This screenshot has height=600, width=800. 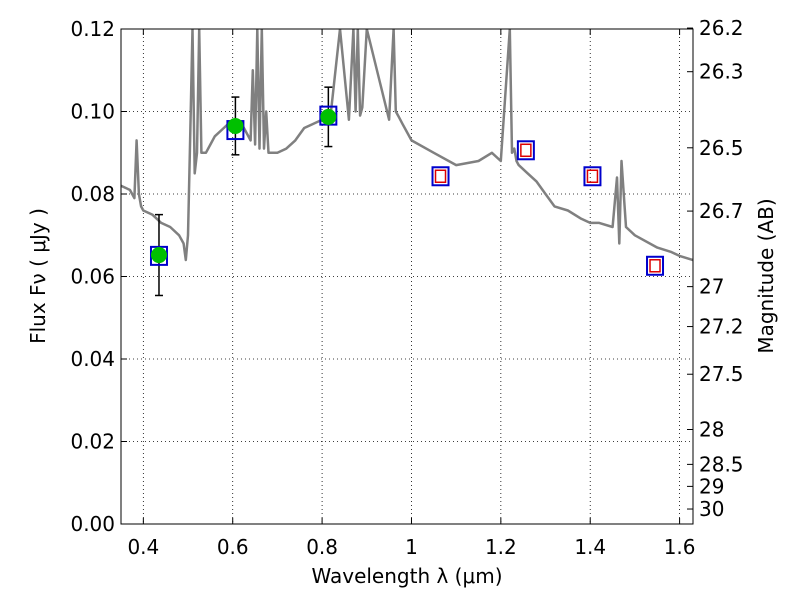 What do you see at coordinates (711, 509) in the screenshot?
I see `mag-tick-label: 30` at bounding box center [711, 509].